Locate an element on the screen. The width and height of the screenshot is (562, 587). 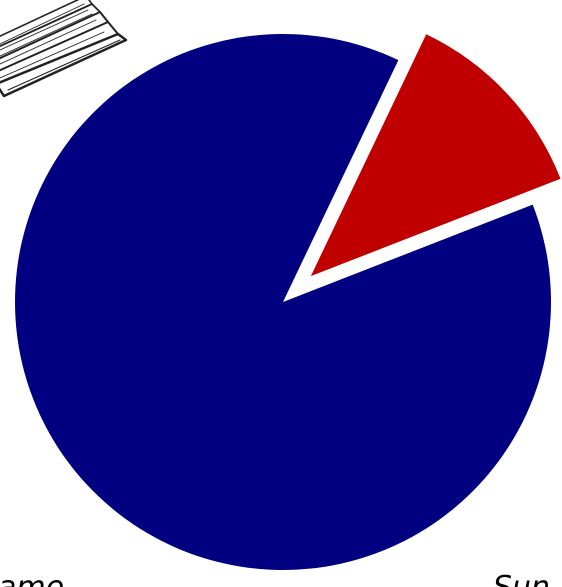
left-edge-label: ame is located at coordinates (32, 578).